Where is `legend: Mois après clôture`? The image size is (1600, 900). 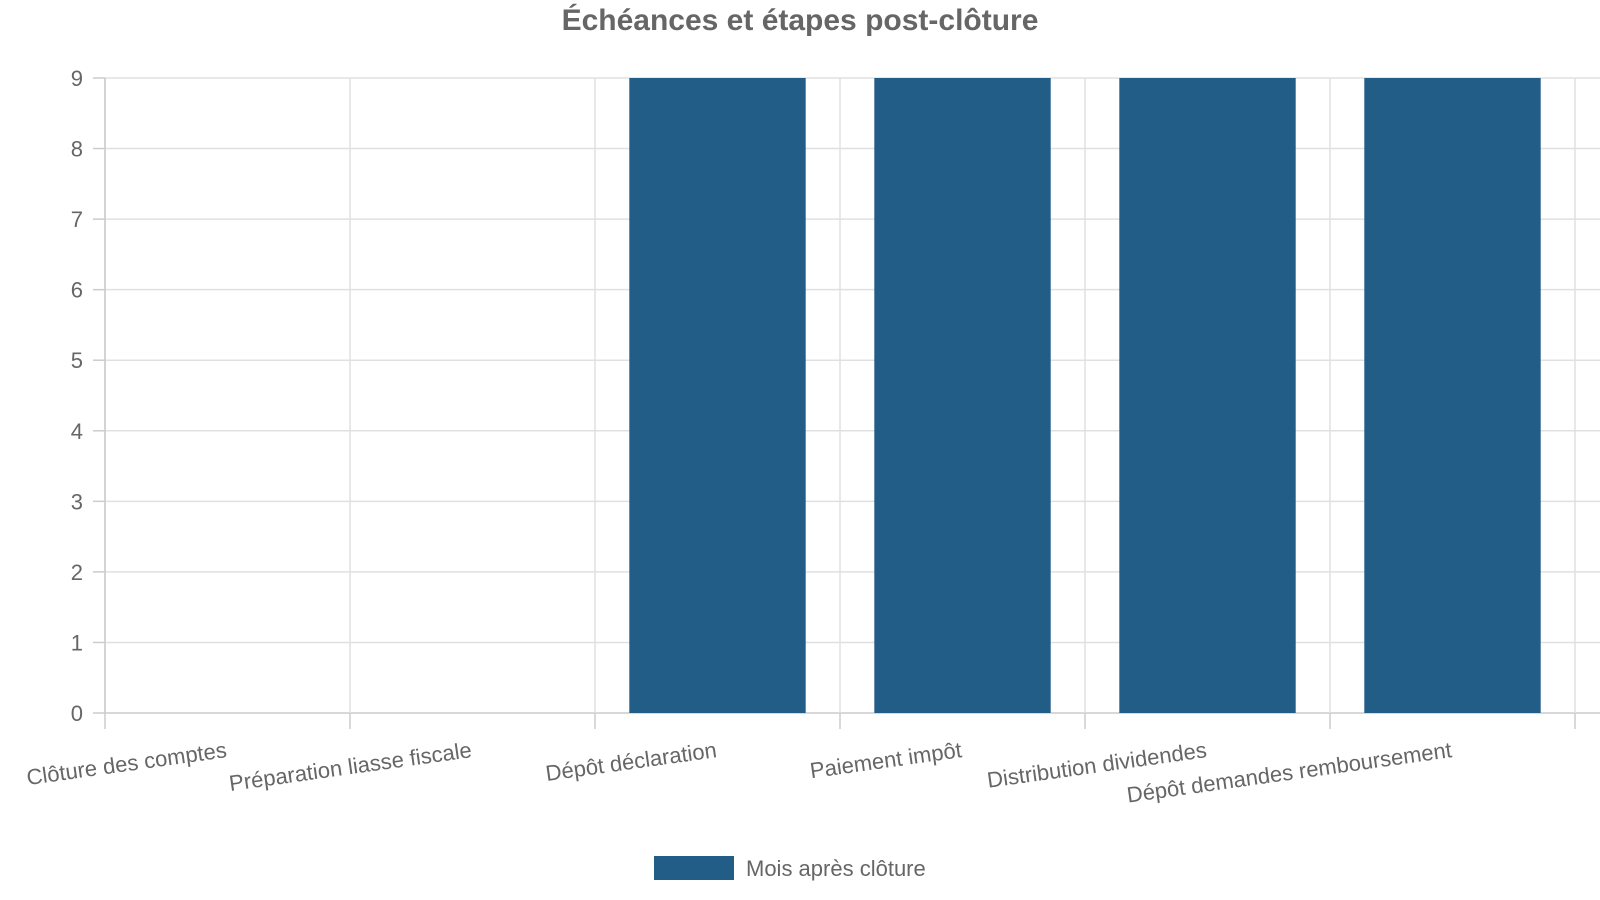 legend: Mois après clôture is located at coordinates (790, 868).